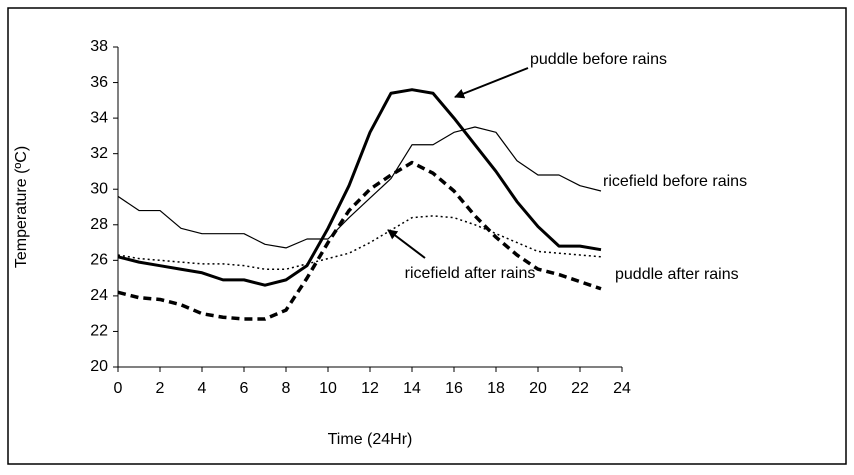 Image resolution: width=854 pixels, height=475 pixels. Describe the element at coordinates (99, 117) in the screenshot. I see `y-tick-label: 34` at that location.